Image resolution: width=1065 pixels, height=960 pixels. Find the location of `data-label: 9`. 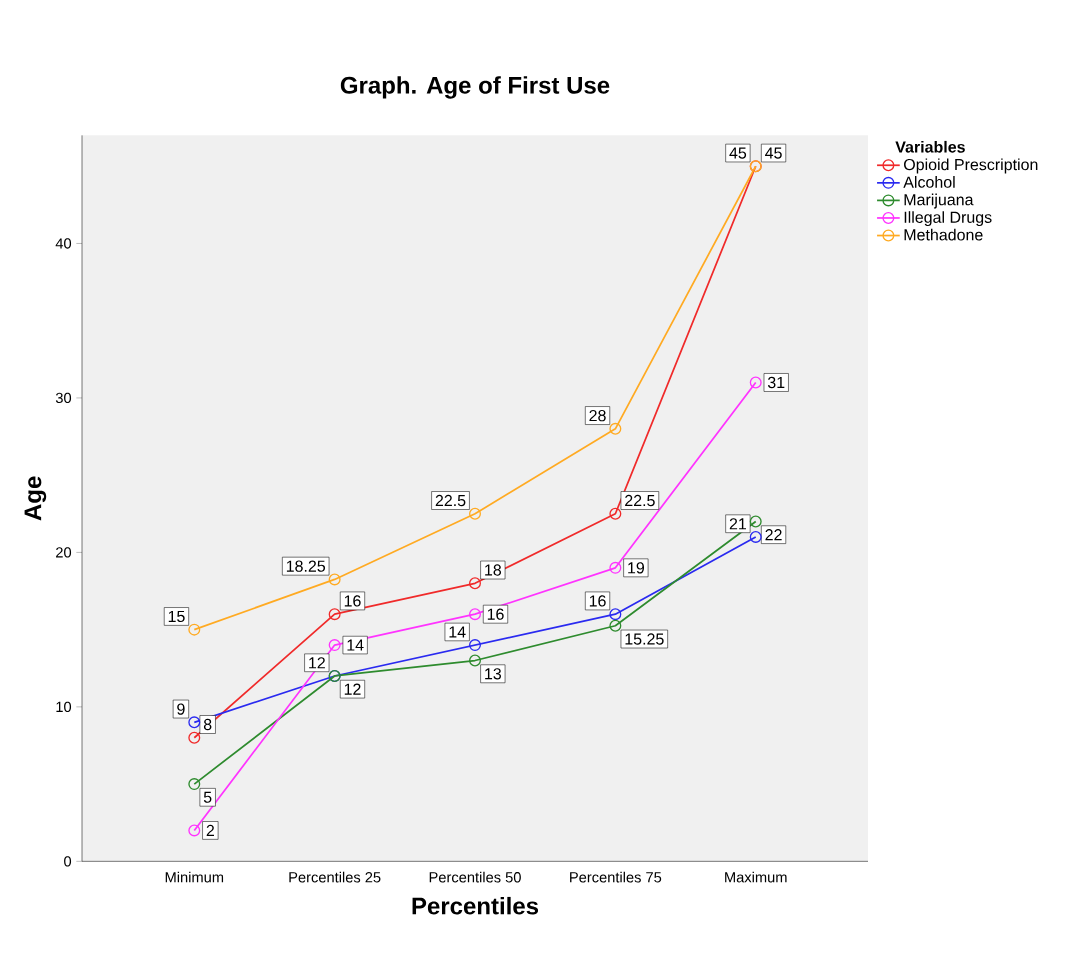

data-label: 9 is located at coordinates (181, 709).